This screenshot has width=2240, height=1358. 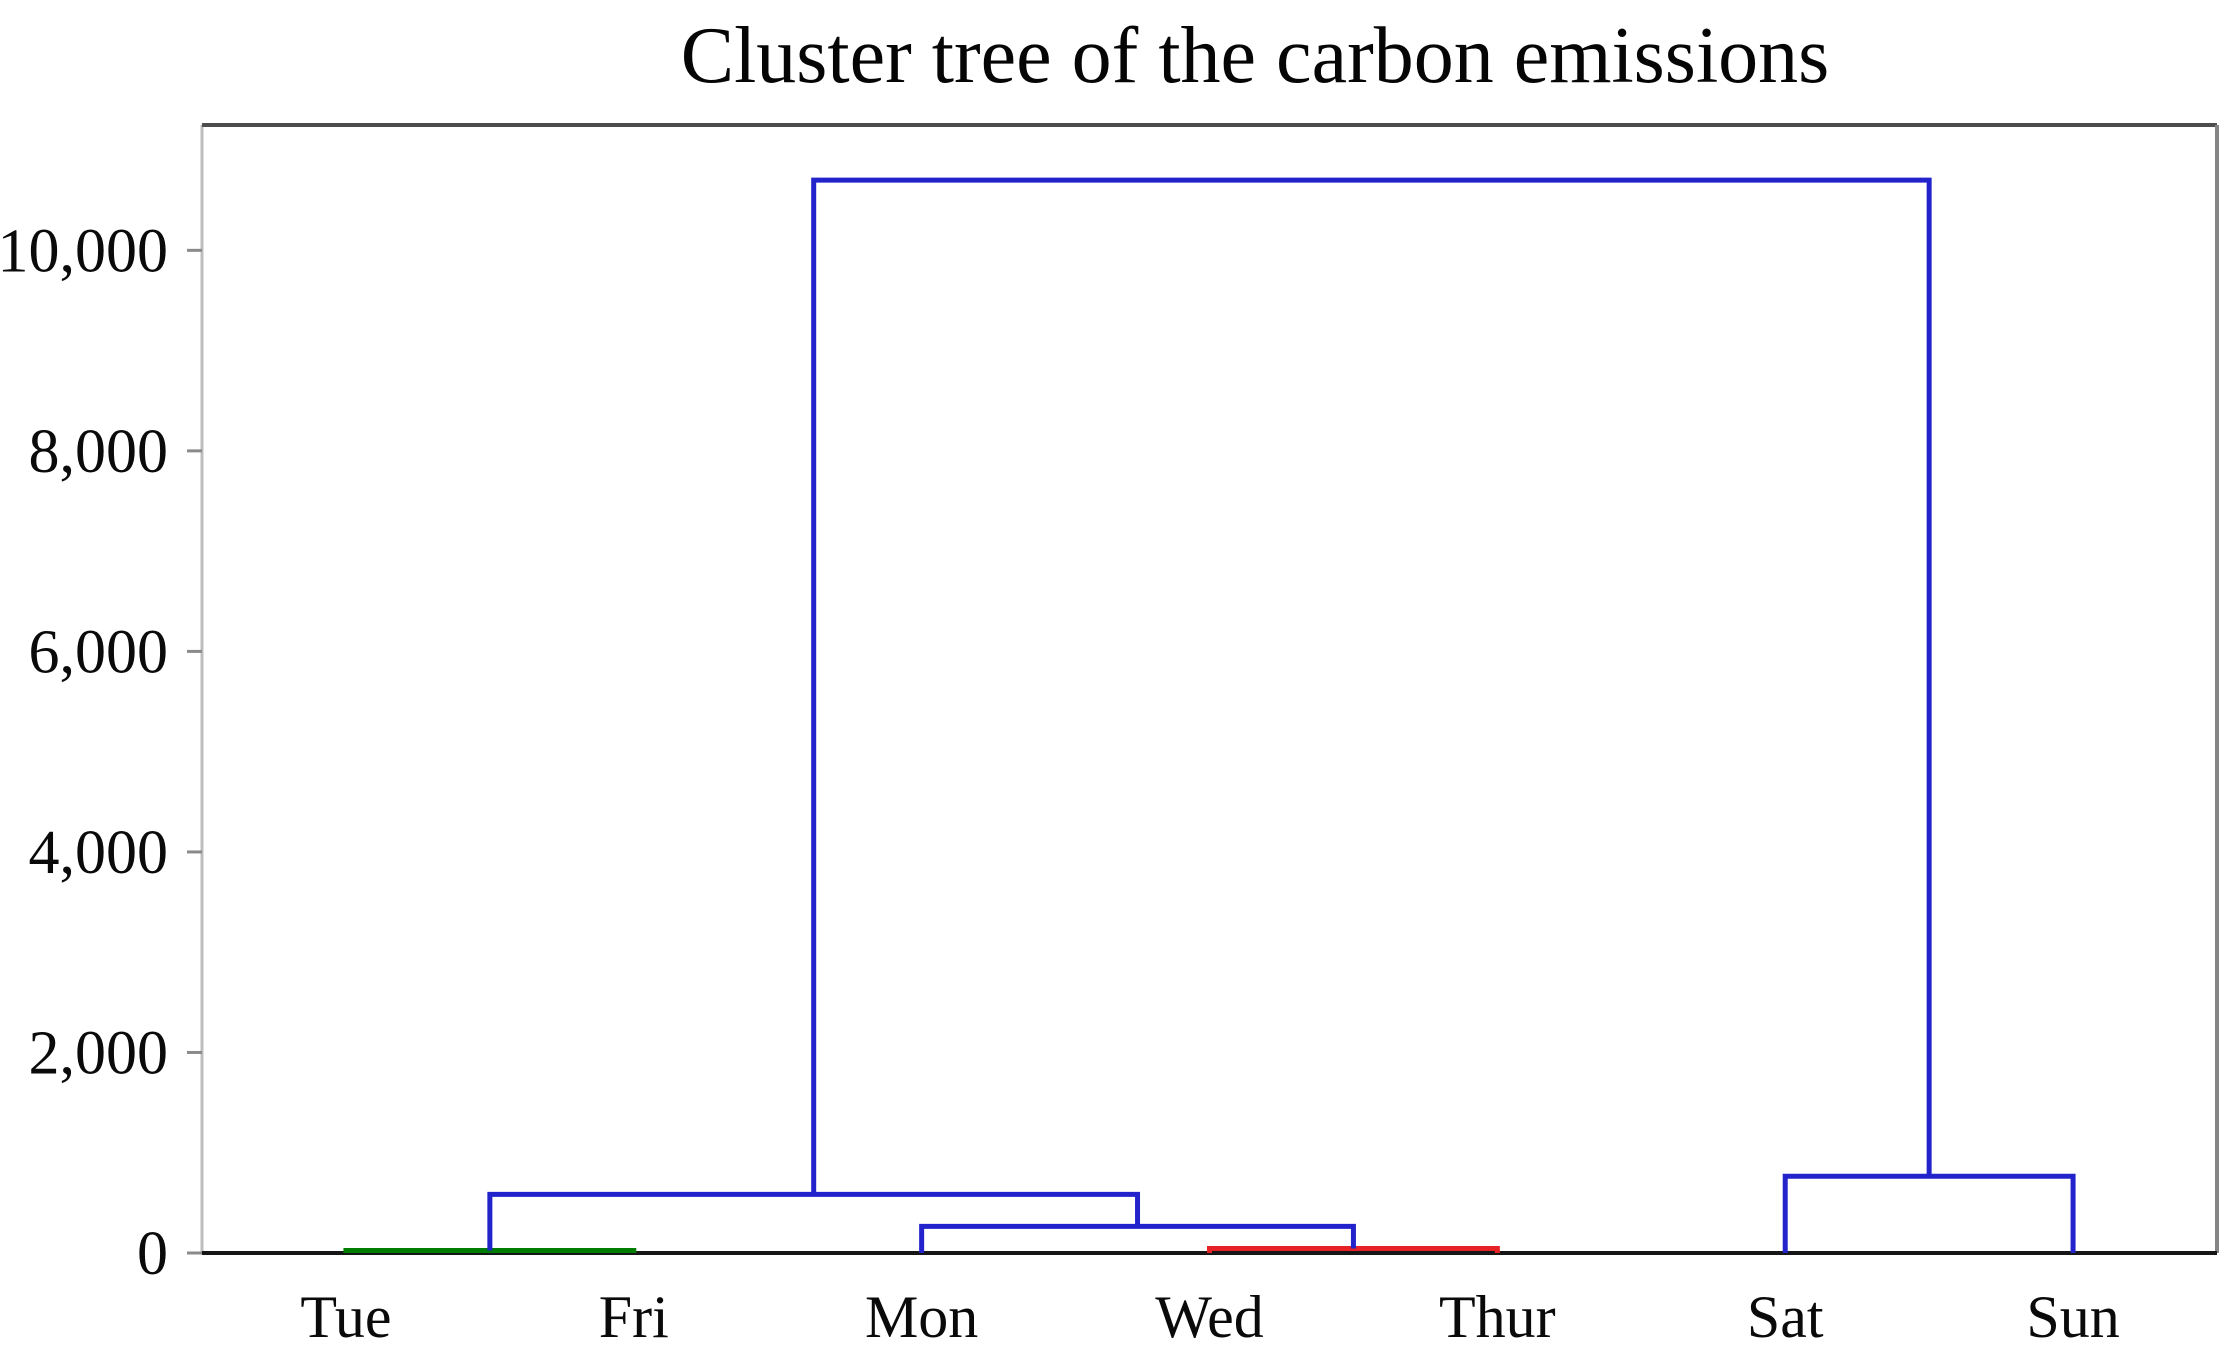 I want to click on dendrogram-link-mon-wedthur, so click(x=1137, y=1238).